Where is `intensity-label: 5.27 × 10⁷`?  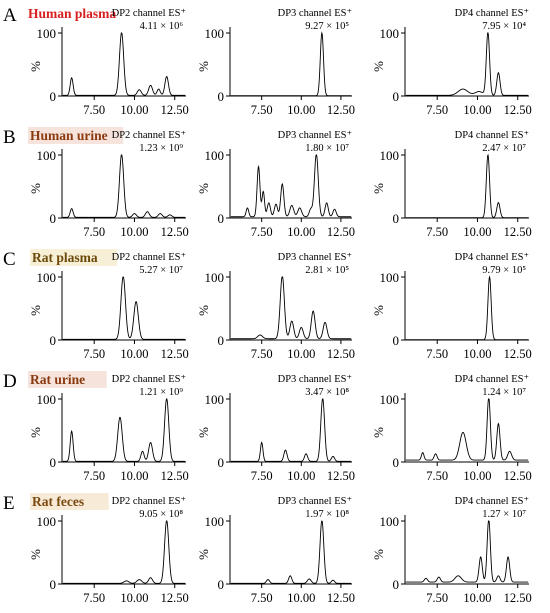 intensity-label: 5.27 × 10⁷ is located at coordinates (161, 270).